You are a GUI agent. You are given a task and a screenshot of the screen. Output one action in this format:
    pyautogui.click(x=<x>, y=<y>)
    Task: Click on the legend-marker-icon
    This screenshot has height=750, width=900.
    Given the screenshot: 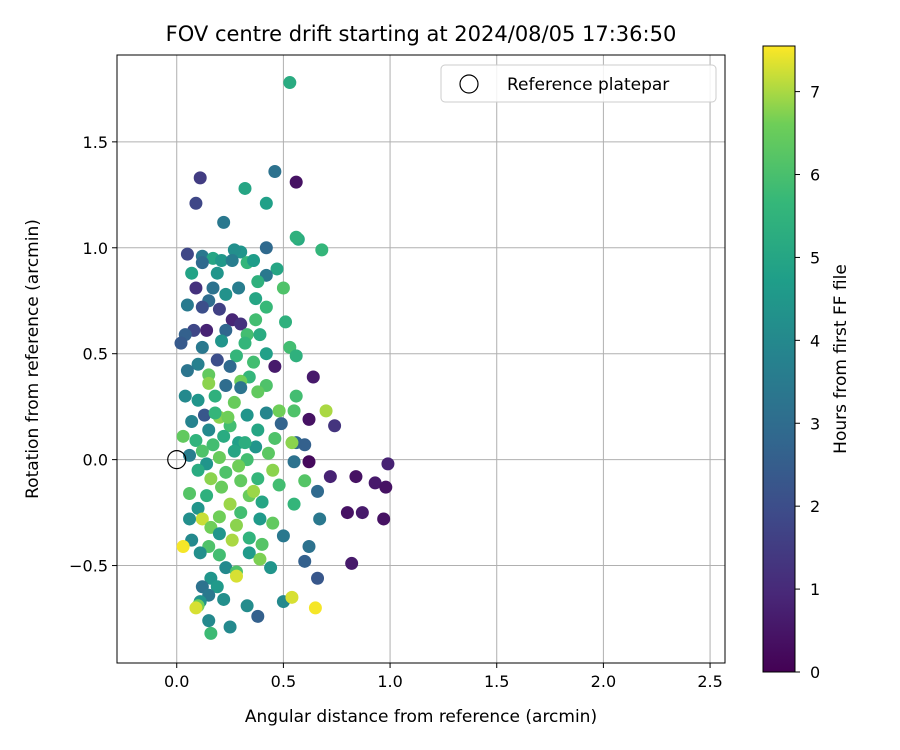 What is the action you would take?
    pyautogui.click(x=469, y=84)
    